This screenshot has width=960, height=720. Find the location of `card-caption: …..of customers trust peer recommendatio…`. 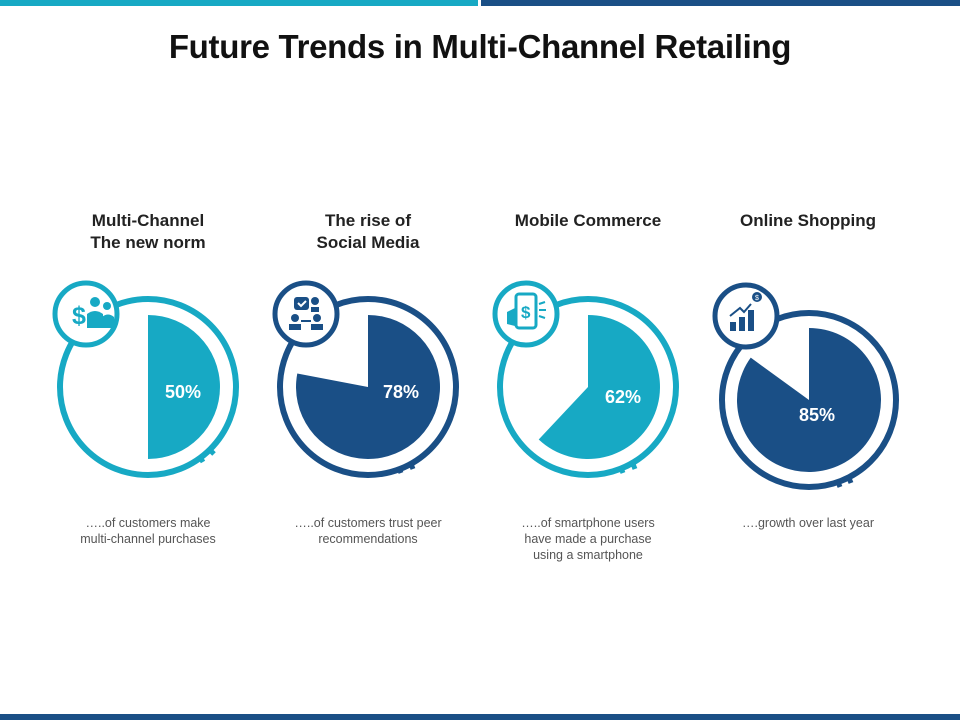

card-caption: …..of customers trust peer recommendatio… is located at coordinates (368, 531).